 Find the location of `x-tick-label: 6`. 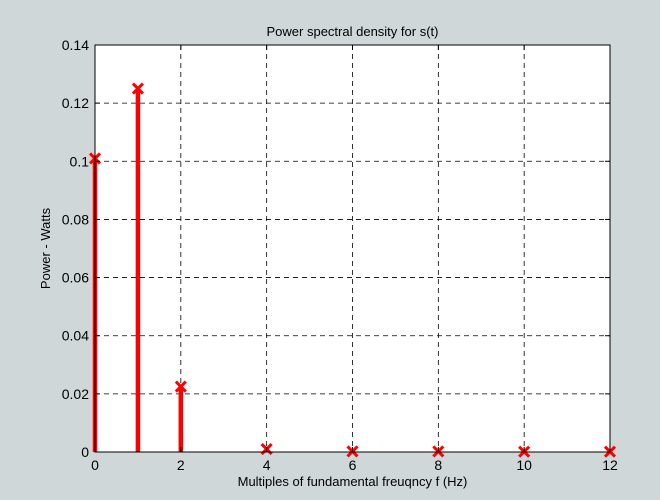

x-tick-label: 6 is located at coordinates (353, 465).